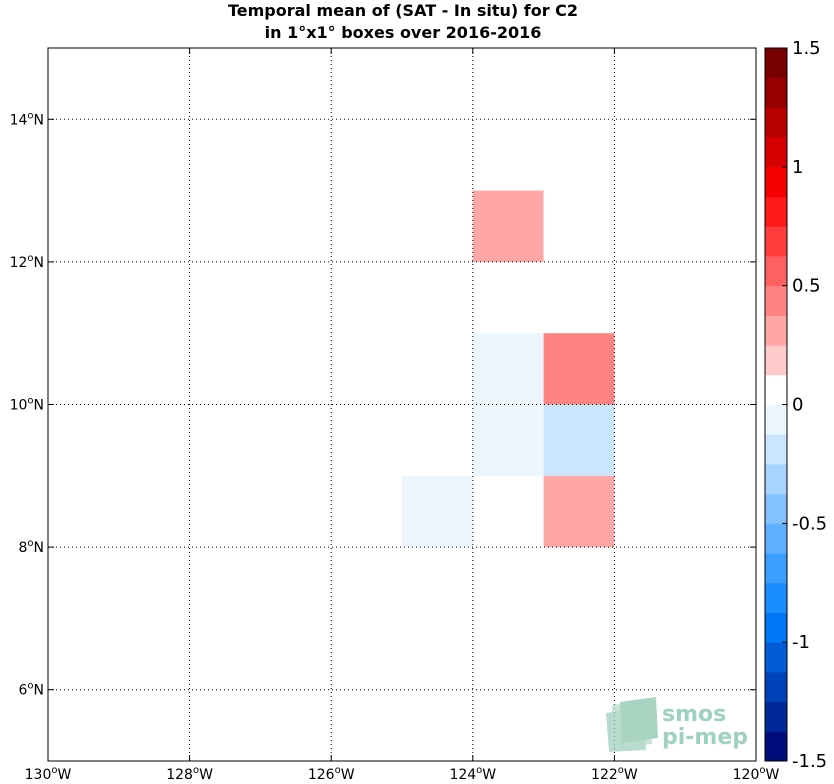  What do you see at coordinates (694, 714) in the screenshot?
I see `watermark-line-1: smos` at bounding box center [694, 714].